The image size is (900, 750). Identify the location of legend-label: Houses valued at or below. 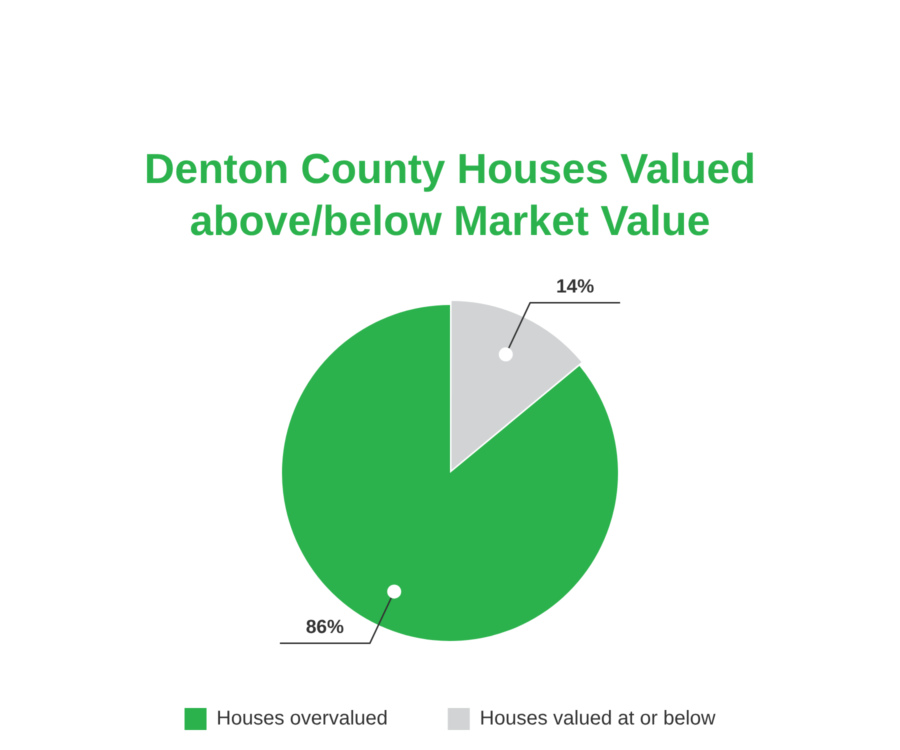
(598, 719).